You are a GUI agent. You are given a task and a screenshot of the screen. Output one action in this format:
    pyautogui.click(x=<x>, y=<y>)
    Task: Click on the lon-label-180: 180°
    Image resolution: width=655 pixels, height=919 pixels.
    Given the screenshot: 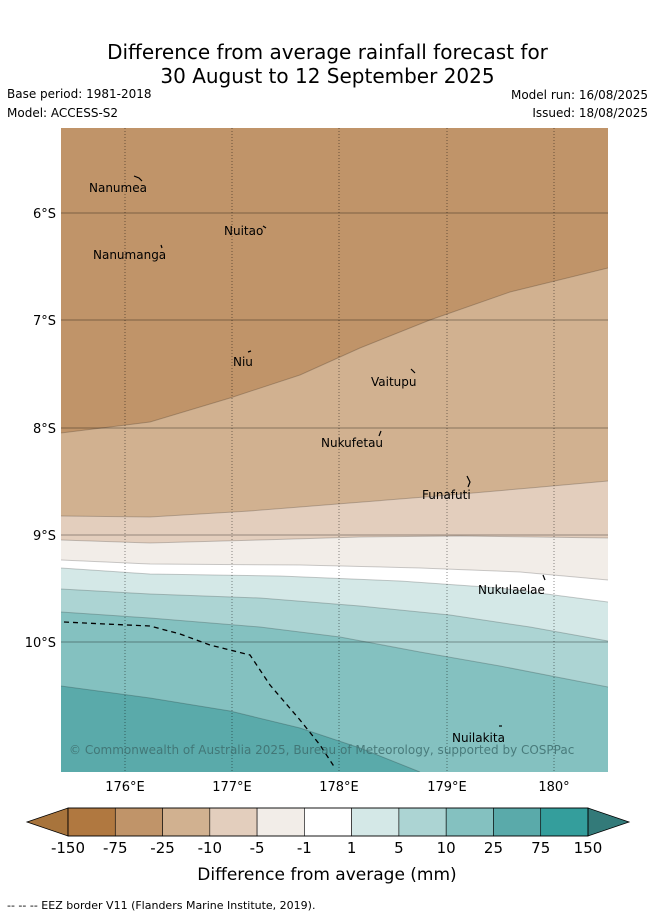 What is the action you would take?
    pyautogui.click(x=553, y=787)
    